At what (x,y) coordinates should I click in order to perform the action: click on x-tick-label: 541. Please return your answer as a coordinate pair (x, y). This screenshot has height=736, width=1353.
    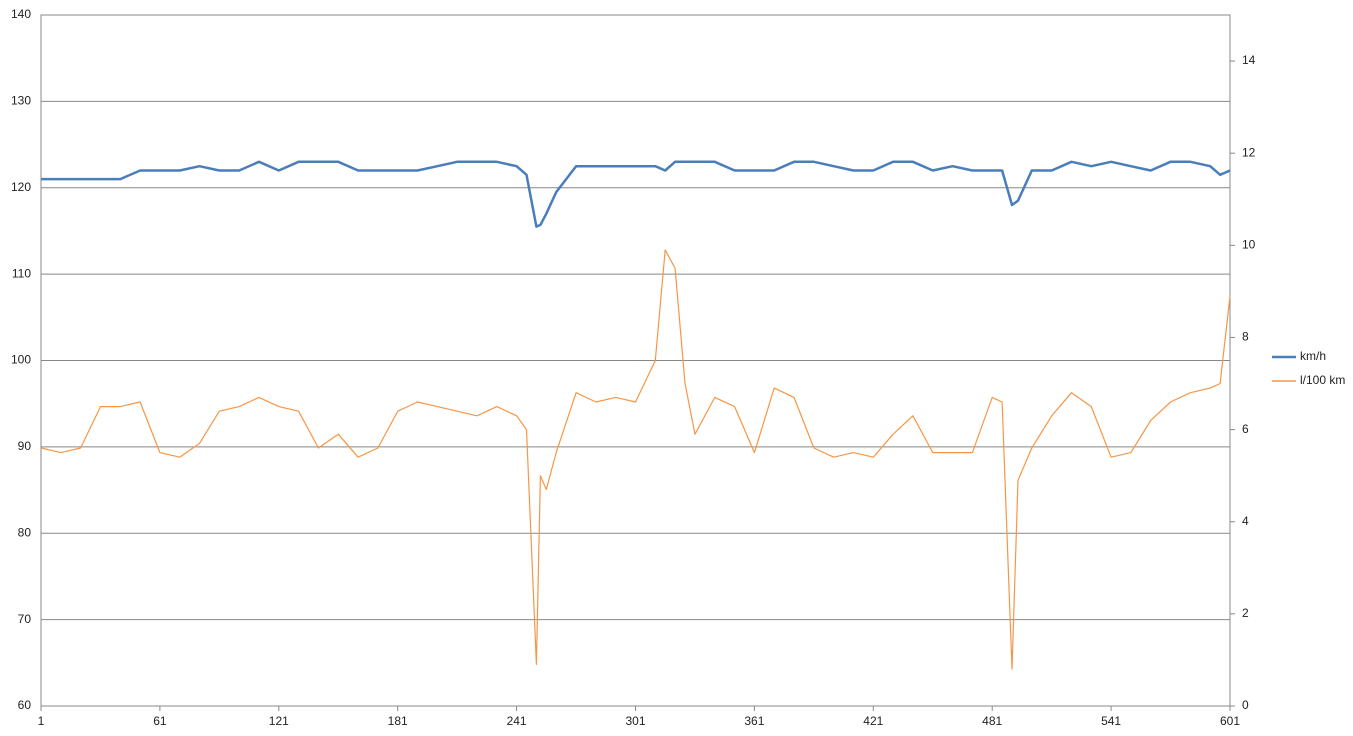
    Looking at the image, I should click on (1111, 721).